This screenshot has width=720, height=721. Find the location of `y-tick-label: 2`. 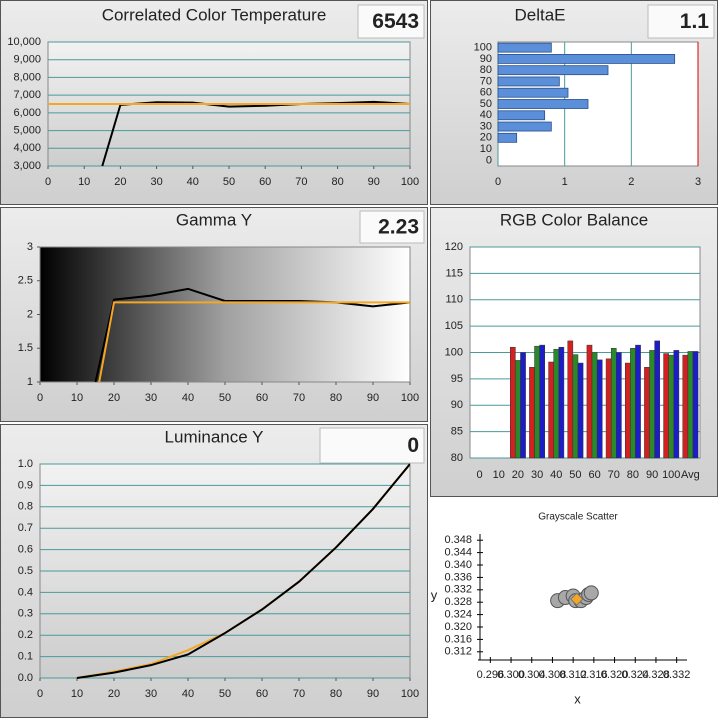

y-tick-label: 2 is located at coordinates (30, 314).